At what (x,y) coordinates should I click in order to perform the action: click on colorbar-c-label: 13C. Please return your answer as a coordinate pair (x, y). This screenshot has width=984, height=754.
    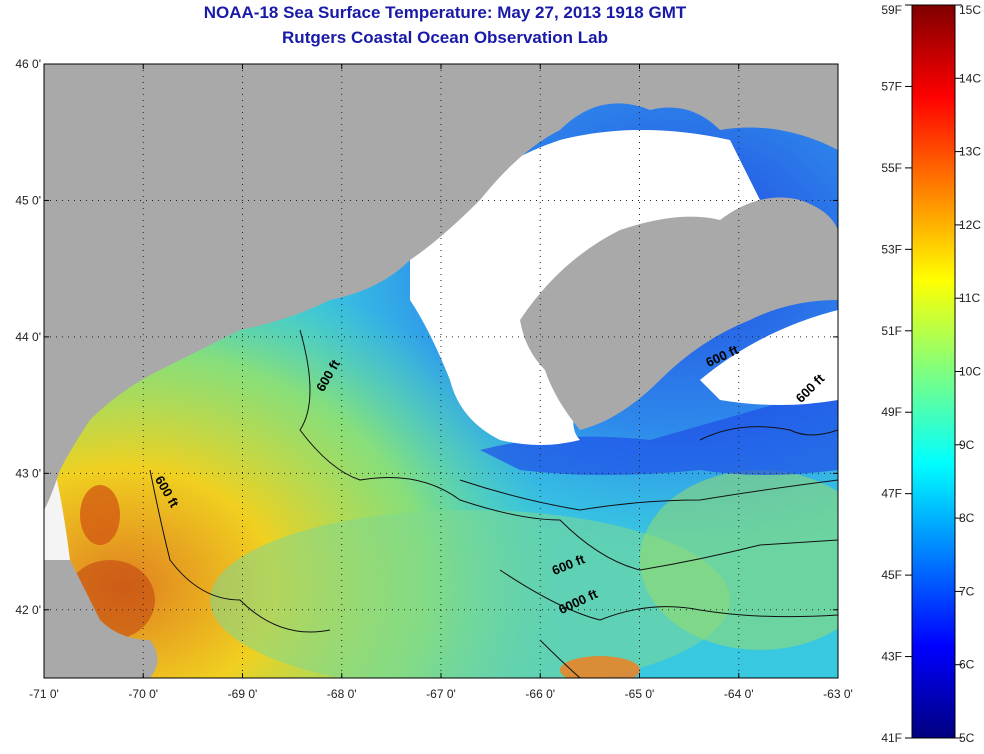
    Looking at the image, I should click on (970, 152).